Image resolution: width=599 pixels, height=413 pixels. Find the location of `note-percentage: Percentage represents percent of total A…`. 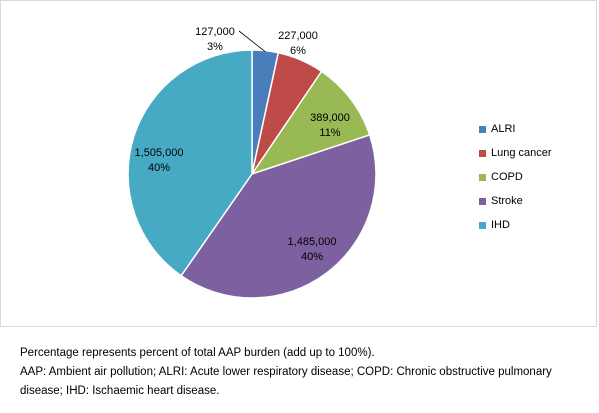

note-percentage: Percentage represents percent of total A… is located at coordinates (197, 353).